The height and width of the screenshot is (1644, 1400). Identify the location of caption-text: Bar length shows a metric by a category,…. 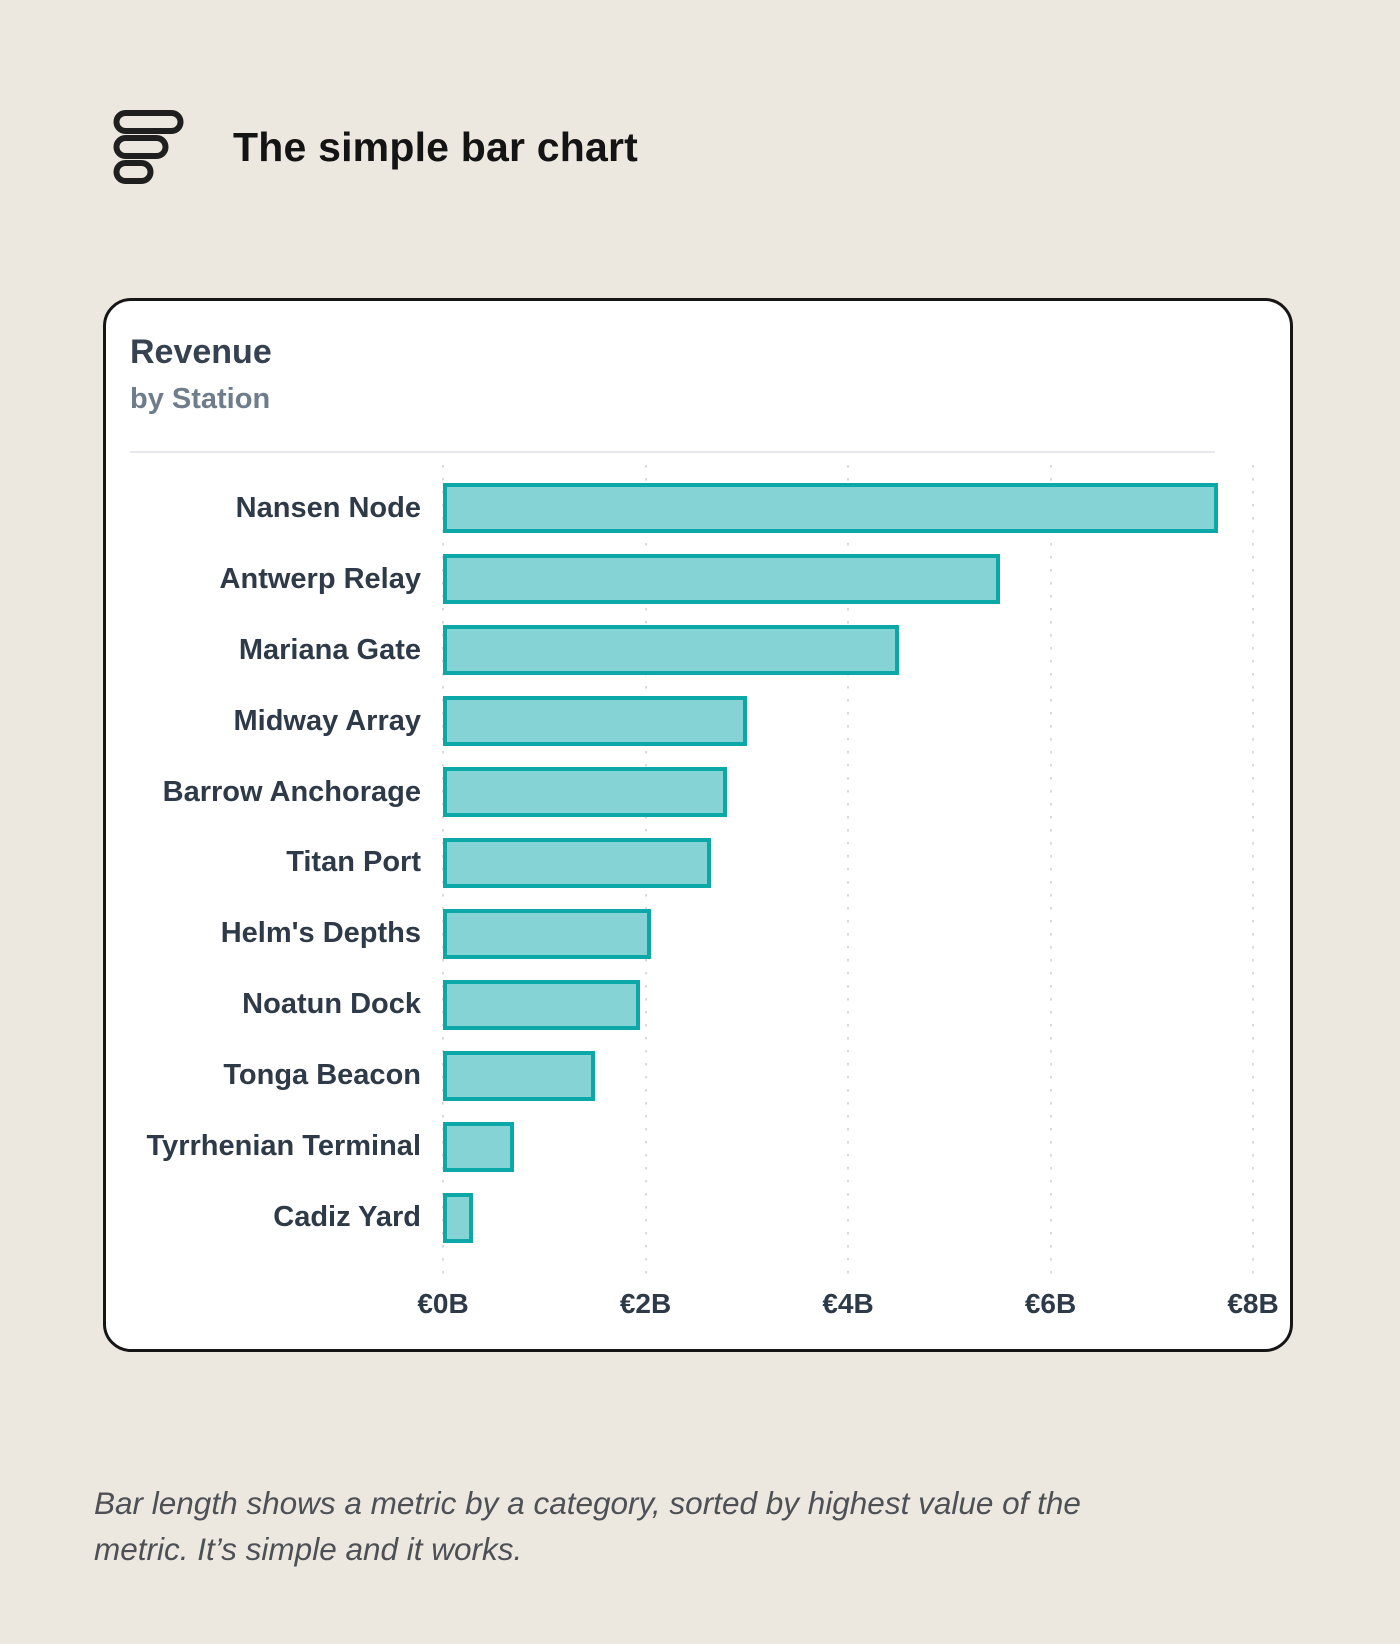
(704, 1526).